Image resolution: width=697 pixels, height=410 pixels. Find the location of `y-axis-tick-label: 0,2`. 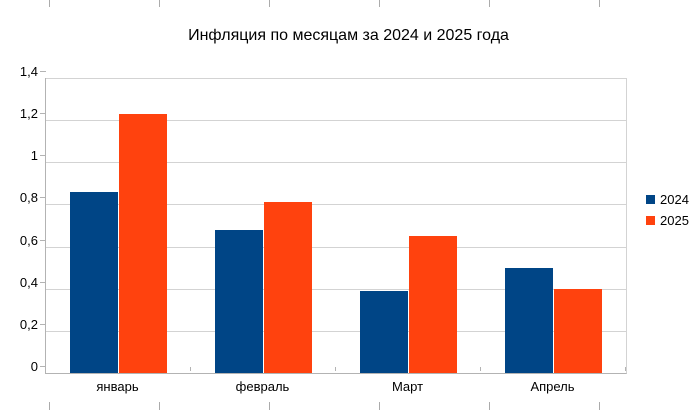

y-axis-tick-label: 0,2 is located at coordinates (28, 324).